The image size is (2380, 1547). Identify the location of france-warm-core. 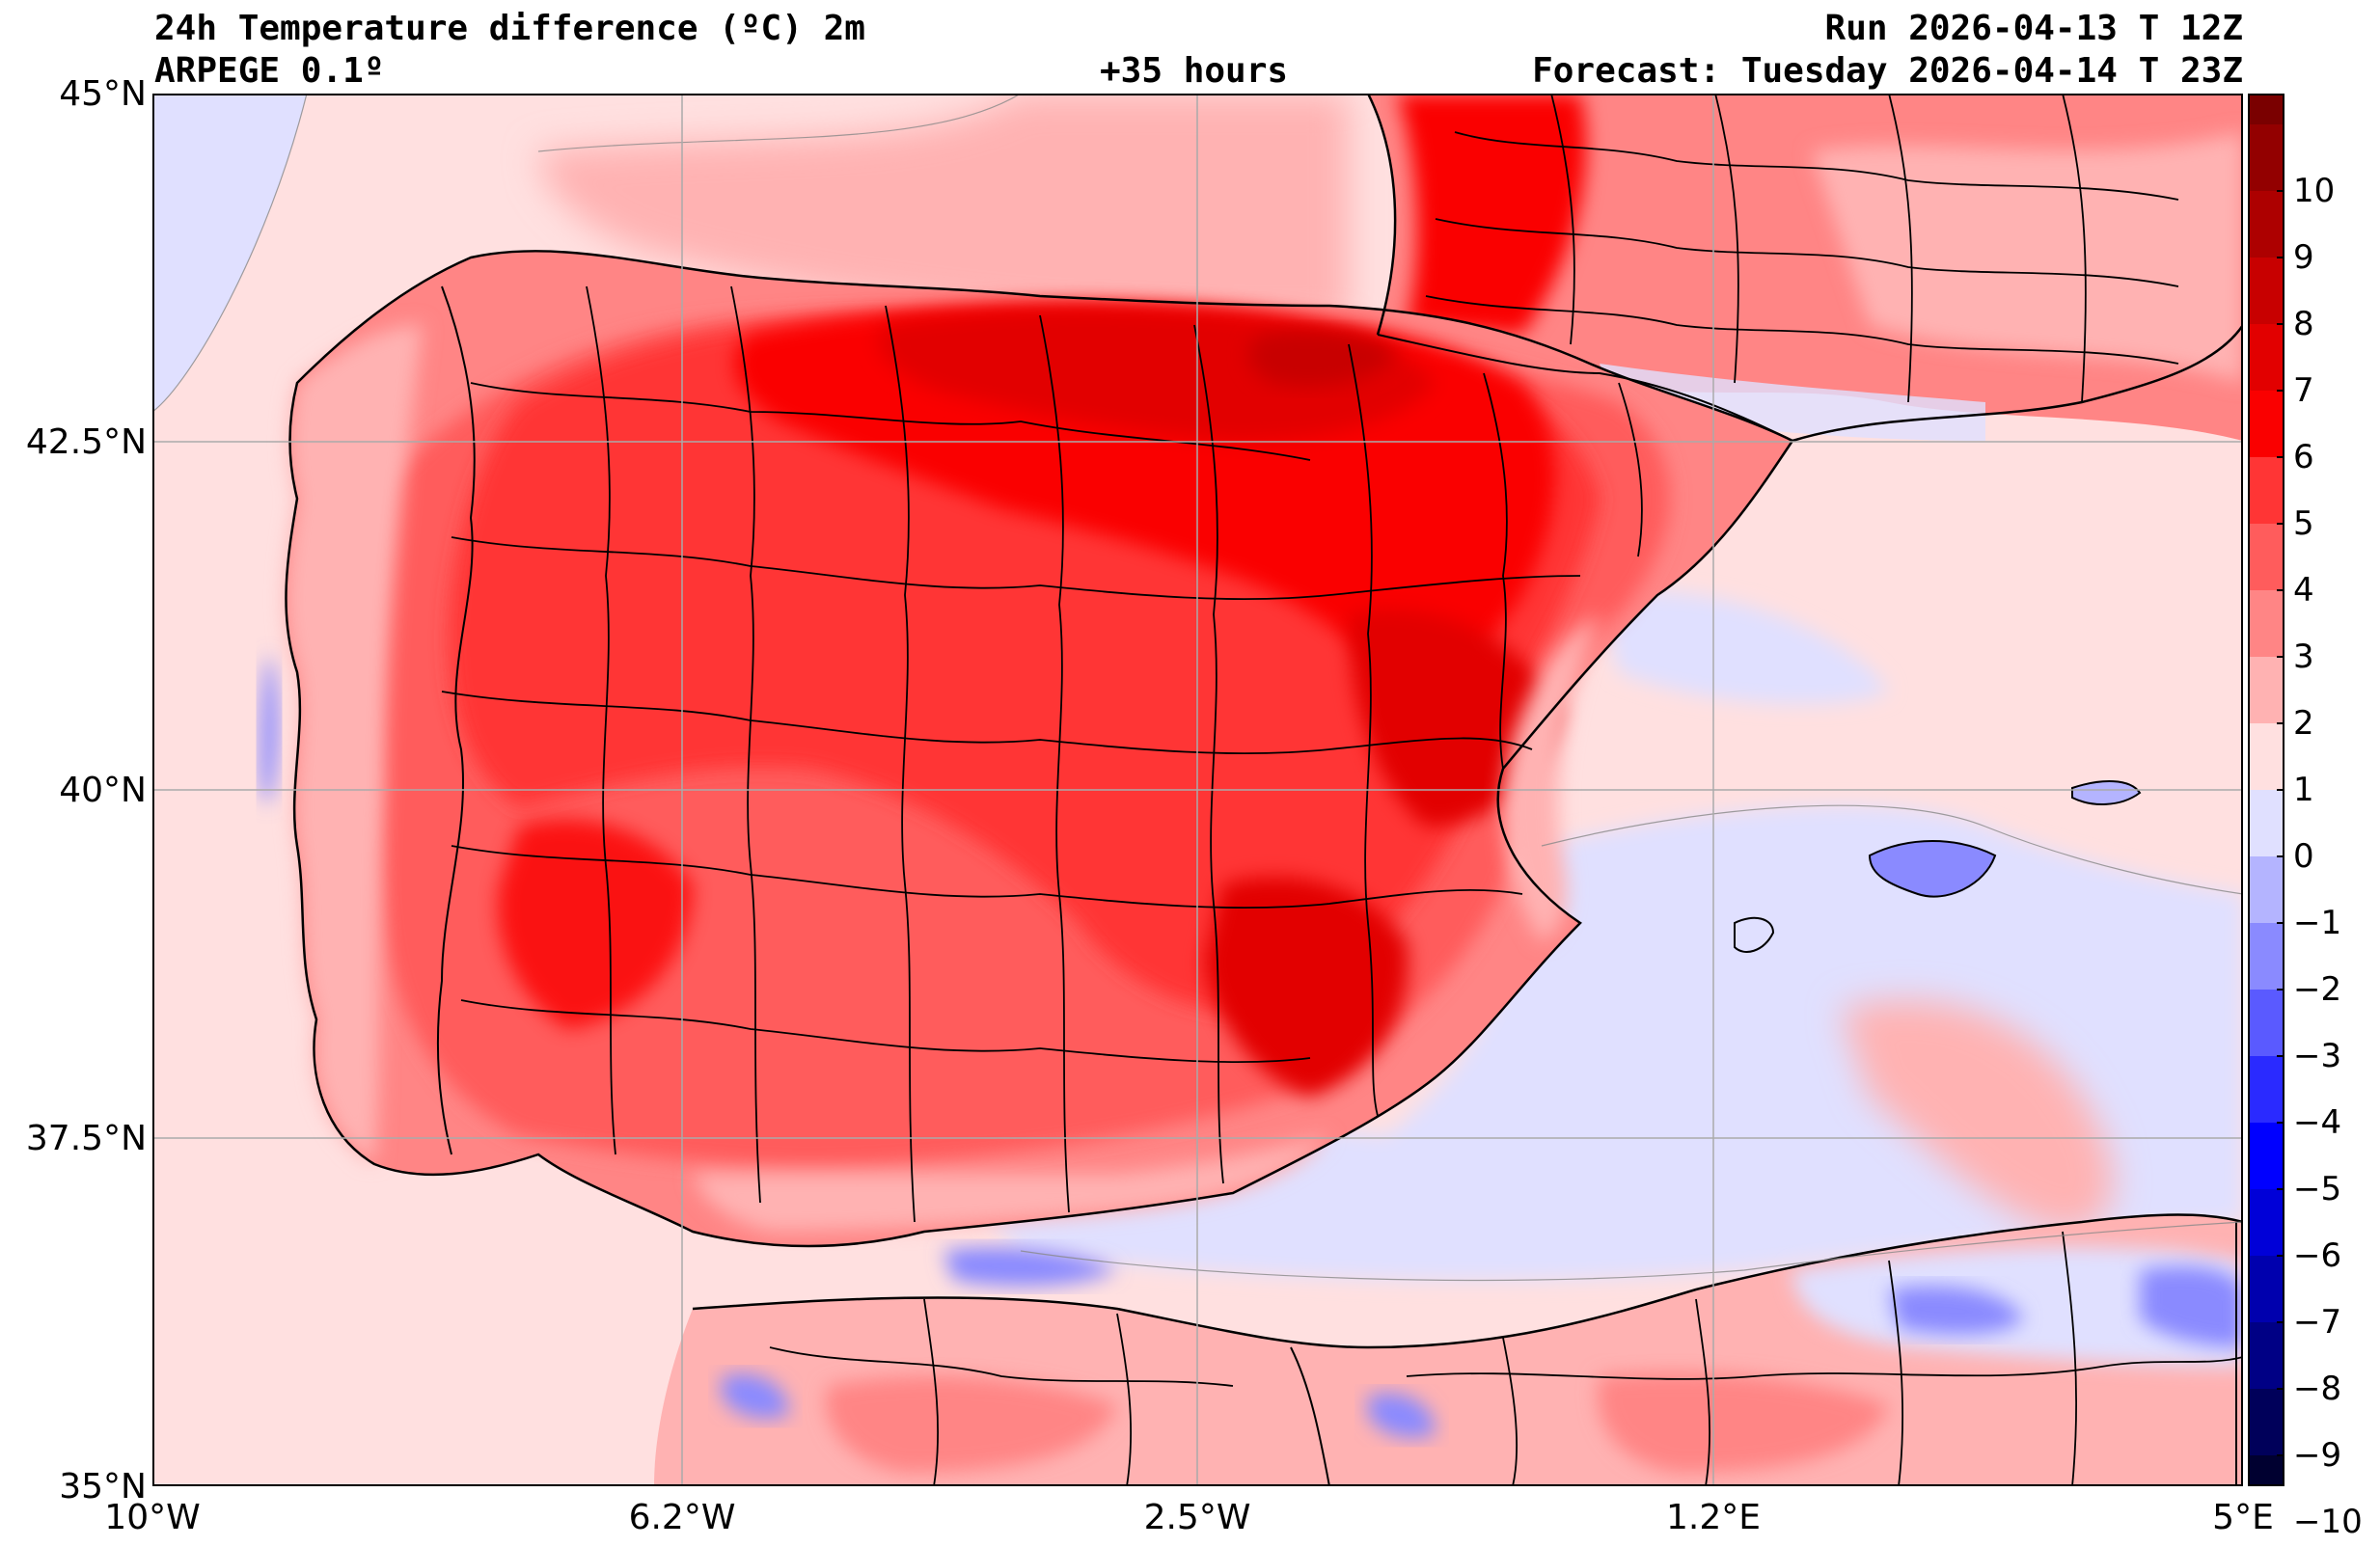
(1492, 215).